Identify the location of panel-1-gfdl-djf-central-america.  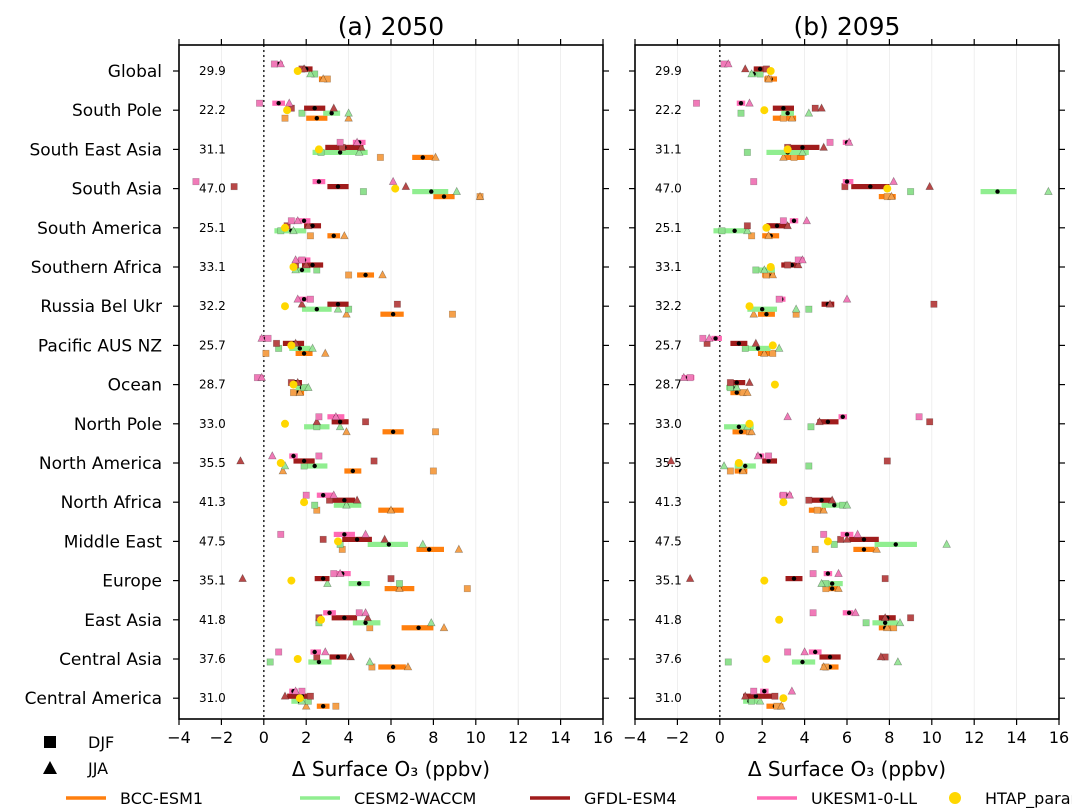
(775, 696).